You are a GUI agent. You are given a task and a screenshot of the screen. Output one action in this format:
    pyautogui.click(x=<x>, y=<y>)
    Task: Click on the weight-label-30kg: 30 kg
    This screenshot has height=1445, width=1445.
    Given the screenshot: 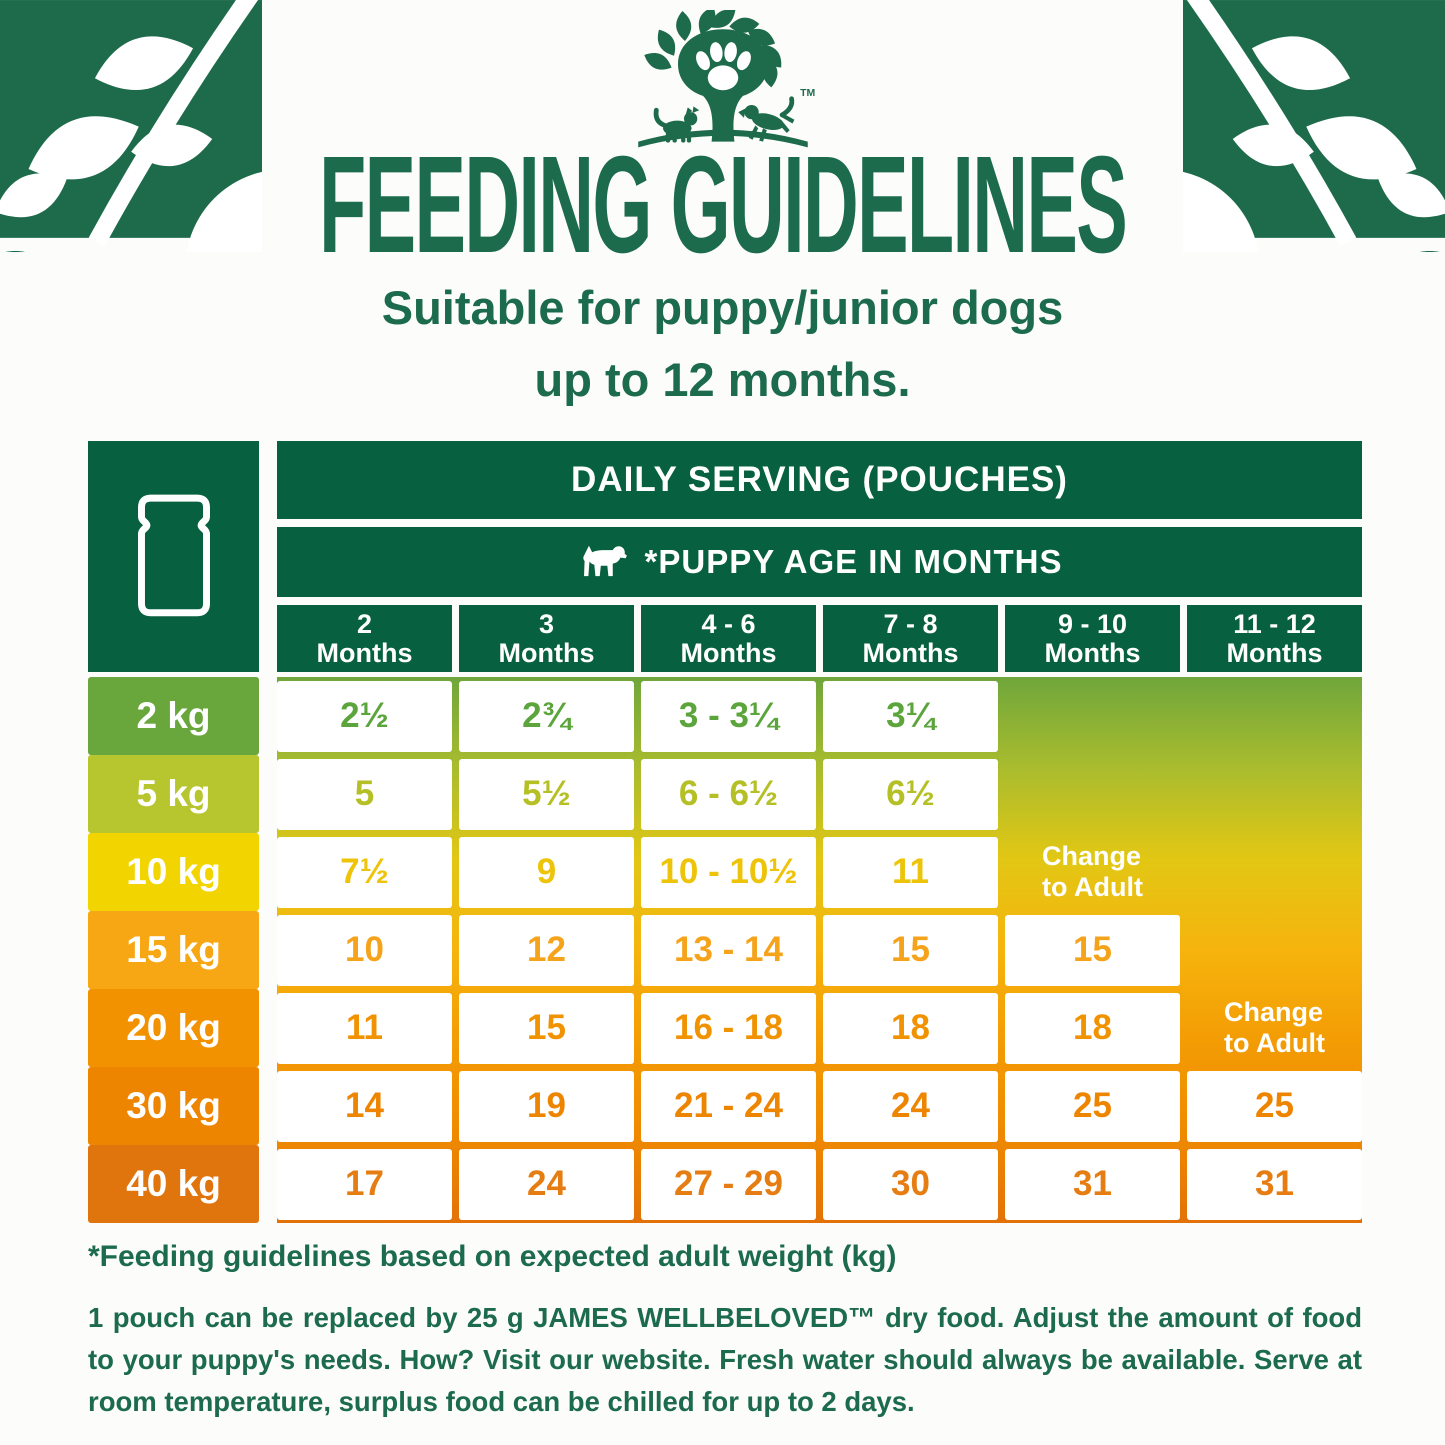 What is the action you would take?
    pyautogui.click(x=173, y=1106)
    